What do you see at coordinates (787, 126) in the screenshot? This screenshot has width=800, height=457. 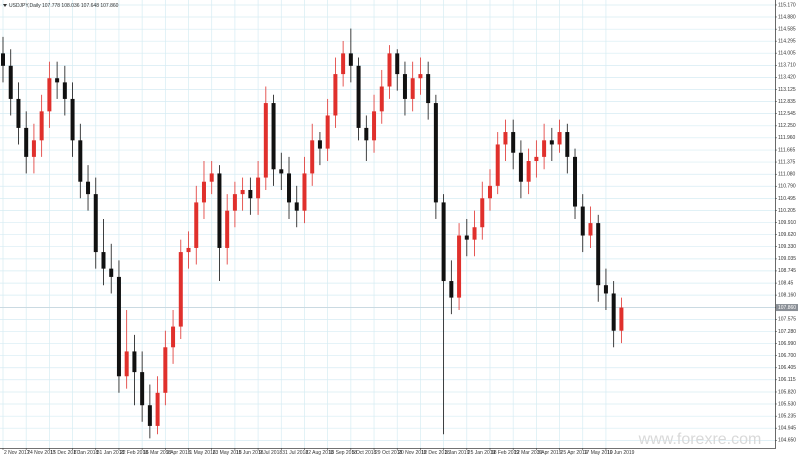 I see `y-tick-label: 112.250` at bounding box center [787, 126].